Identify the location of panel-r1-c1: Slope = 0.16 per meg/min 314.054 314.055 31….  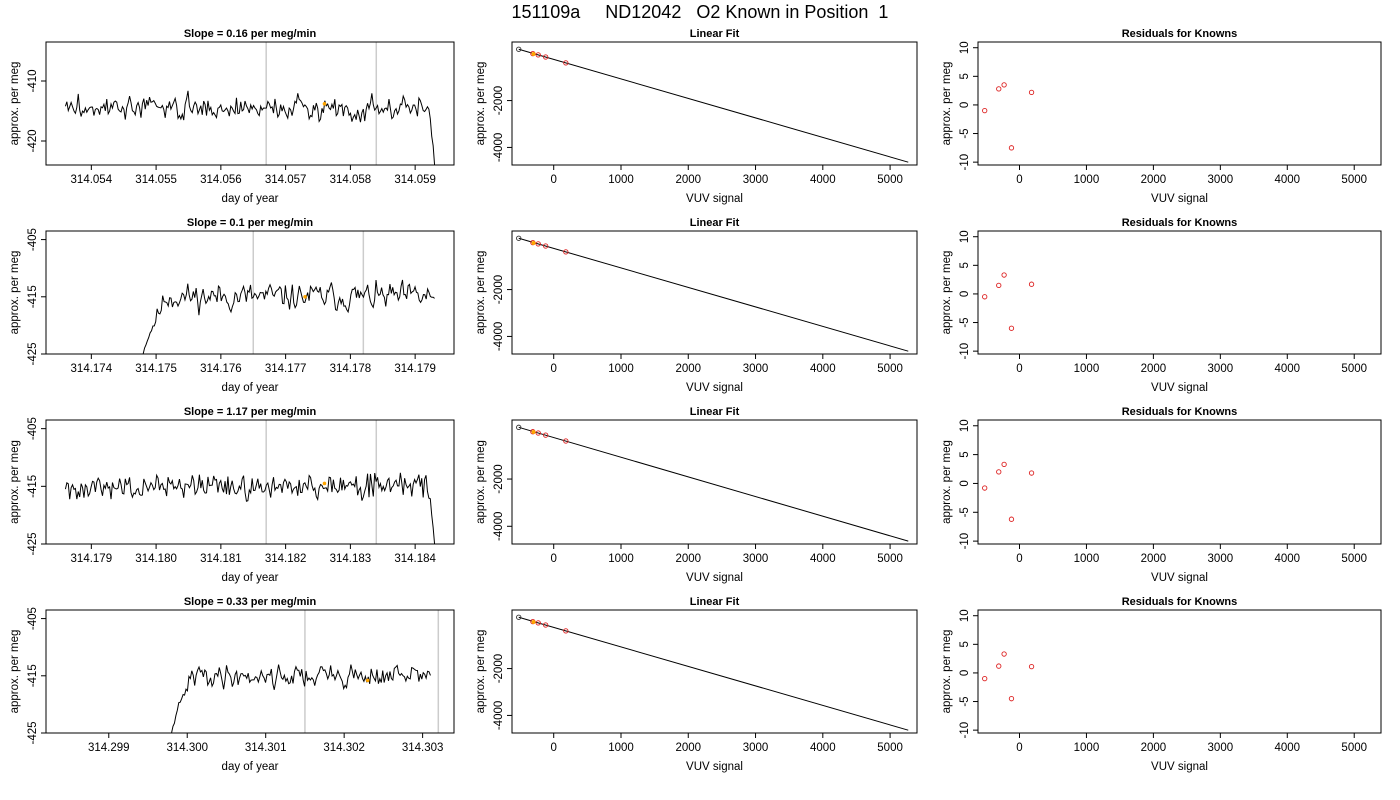
(232, 116).